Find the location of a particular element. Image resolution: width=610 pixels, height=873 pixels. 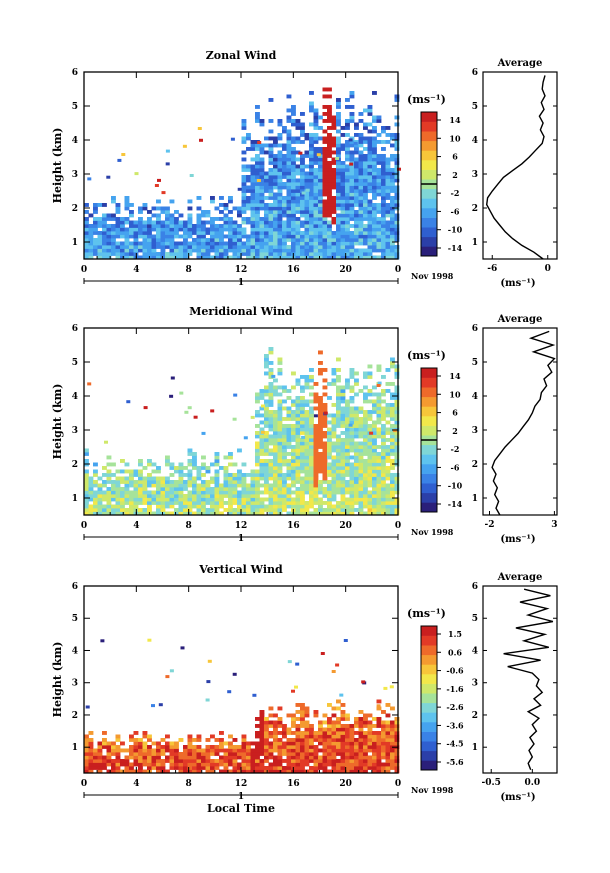

colorbar-tick-label: 10 is located at coordinates (455, 138).